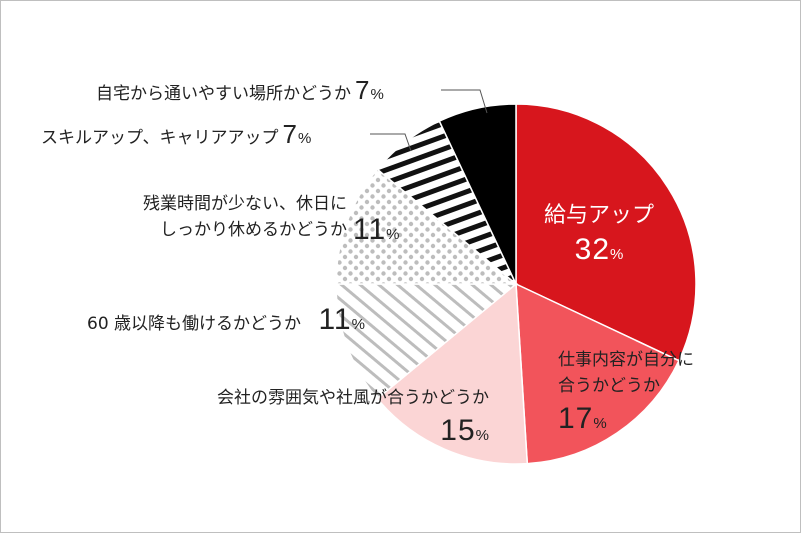 The width and height of the screenshot is (801, 533). What do you see at coordinates (598, 215) in the screenshot?
I see `label-salary-text: 給与アップ` at bounding box center [598, 215].